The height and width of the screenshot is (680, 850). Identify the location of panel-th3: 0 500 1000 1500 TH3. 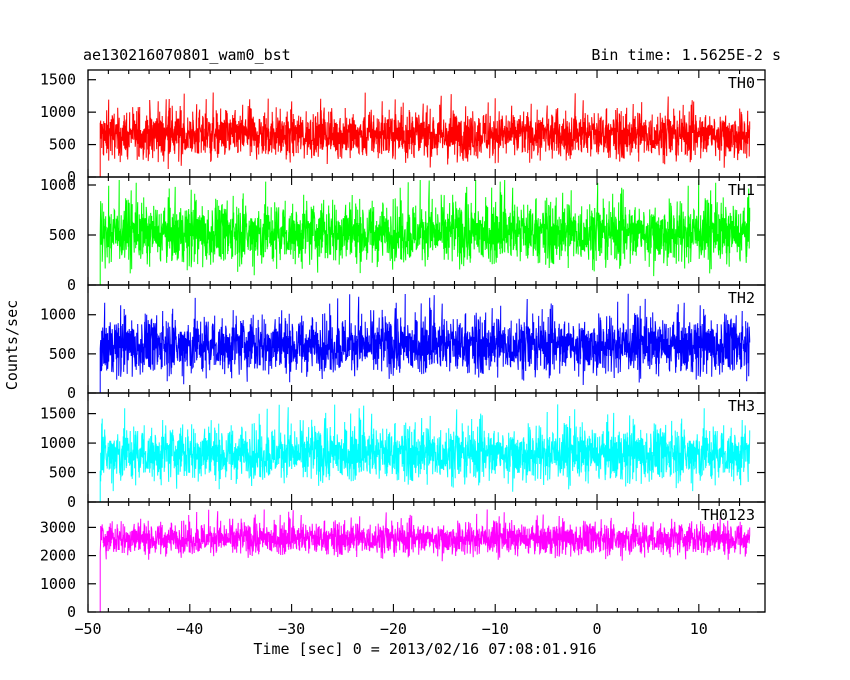
(403, 451).